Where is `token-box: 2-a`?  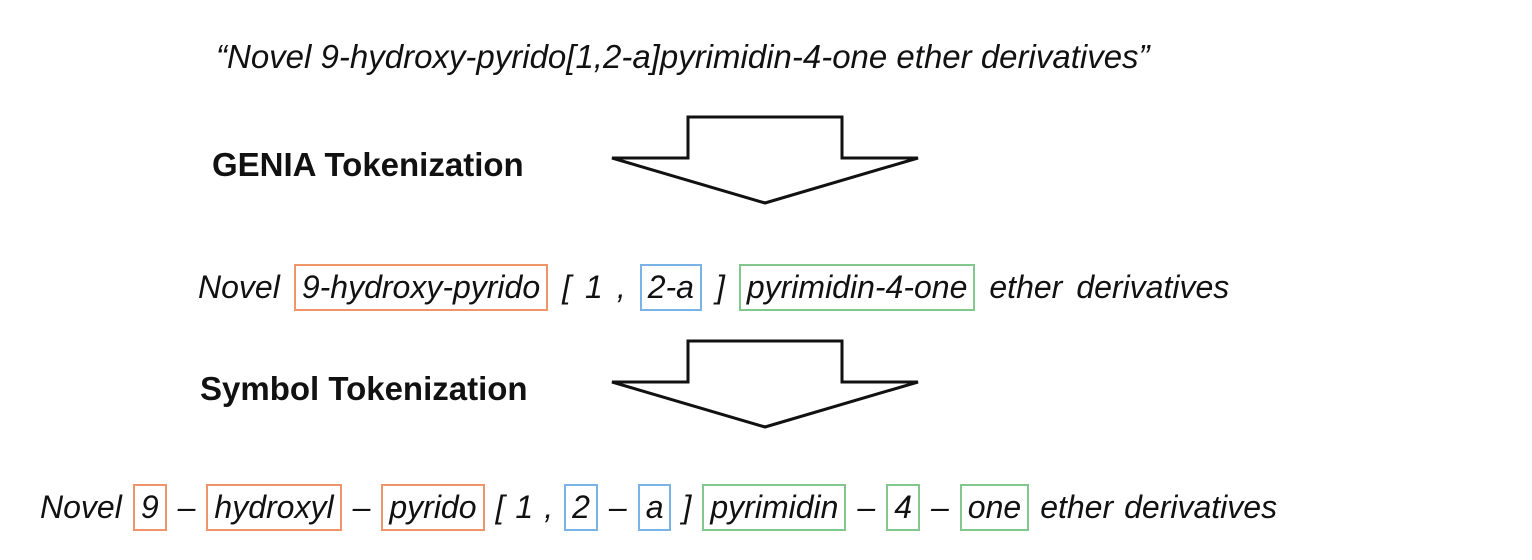
token-box: 2-a is located at coordinates (670, 287).